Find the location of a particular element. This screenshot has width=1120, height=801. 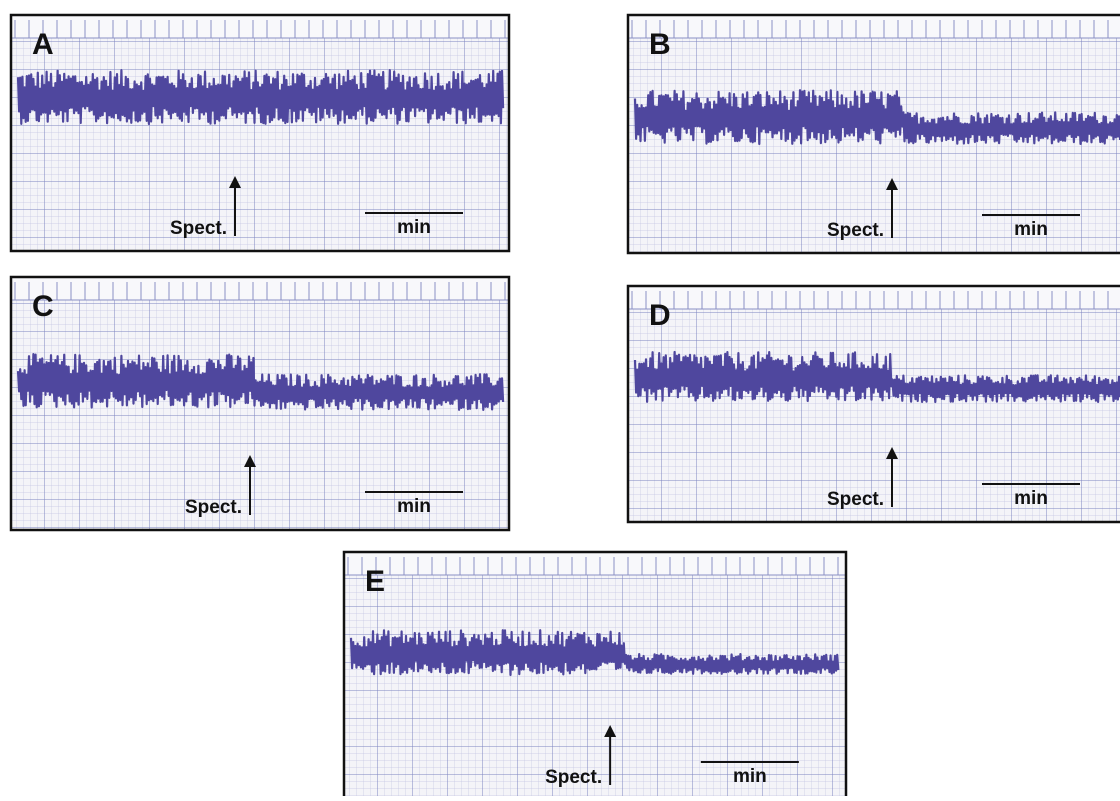

panel-body: Spect. min B is located at coordinates (873, 134).